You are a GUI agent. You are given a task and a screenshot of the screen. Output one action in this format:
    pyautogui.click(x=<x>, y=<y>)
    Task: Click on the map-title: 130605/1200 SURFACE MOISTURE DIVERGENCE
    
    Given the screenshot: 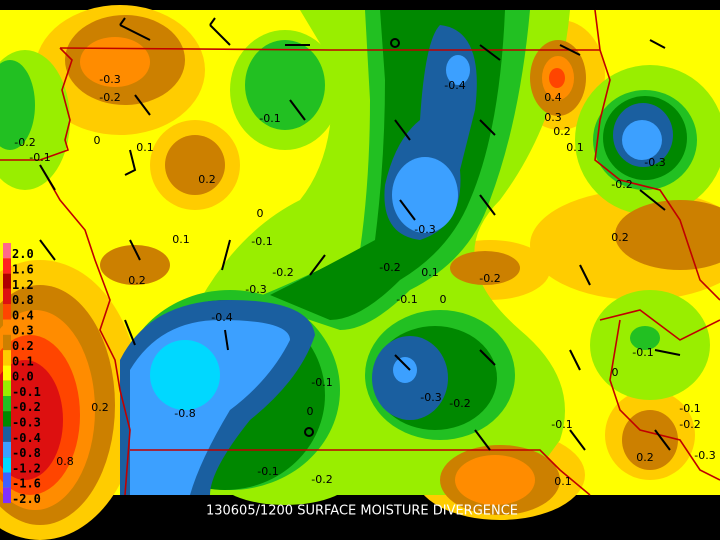 What is the action you would take?
    pyautogui.click(x=362, y=511)
    